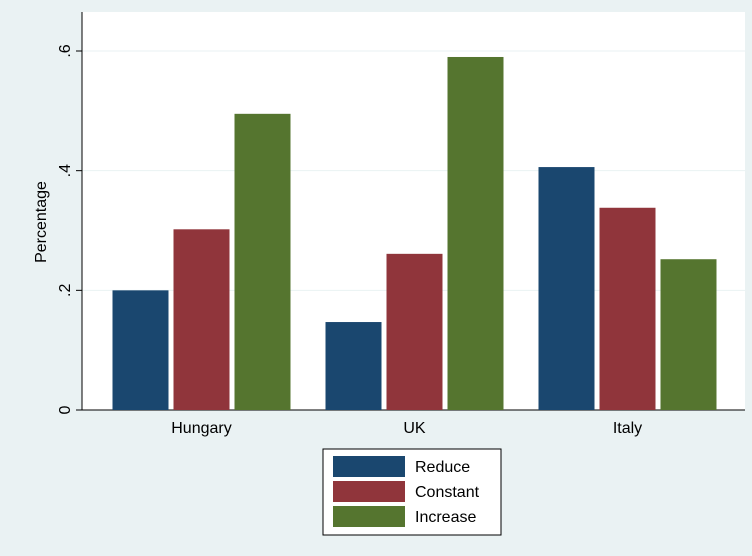 This screenshot has width=752, height=556. Describe the element at coordinates (65, 50) in the screenshot. I see `y-tick-label: .6` at that location.